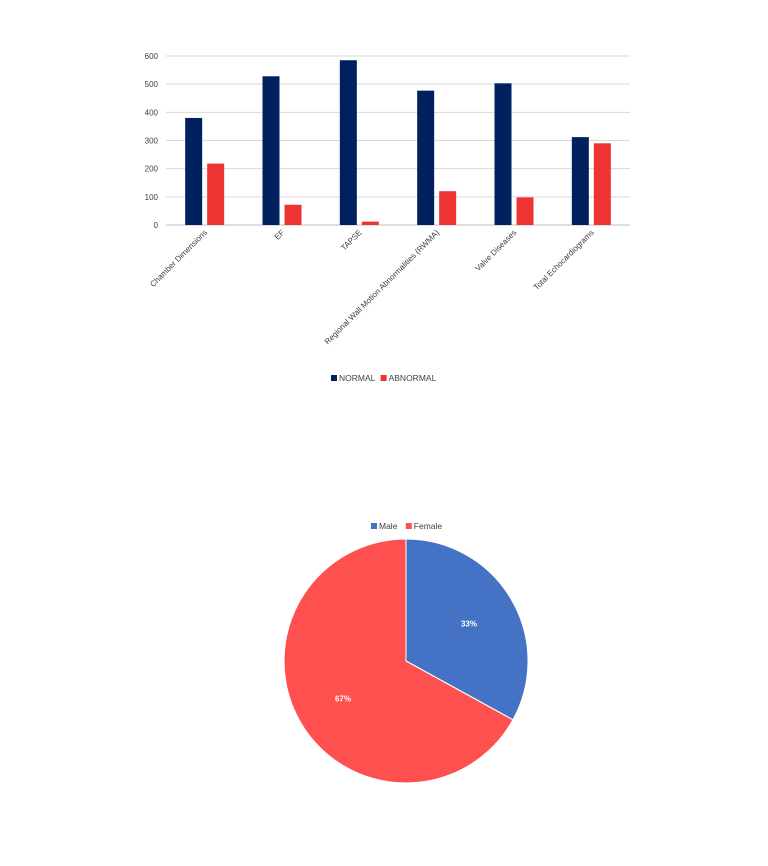 Image resolution: width=768 pixels, height=866 pixels. Describe the element at coordinates (357, 378) in the screenshot. I see `legend-label: NORMAL` at that location.